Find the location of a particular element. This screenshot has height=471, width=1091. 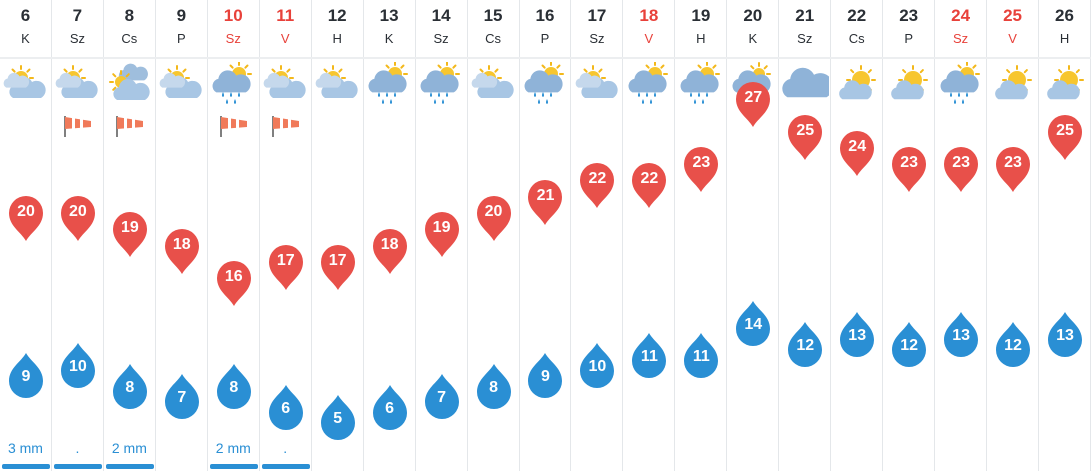

high-temp-marker: 16 is located at coordinates (234, 284).